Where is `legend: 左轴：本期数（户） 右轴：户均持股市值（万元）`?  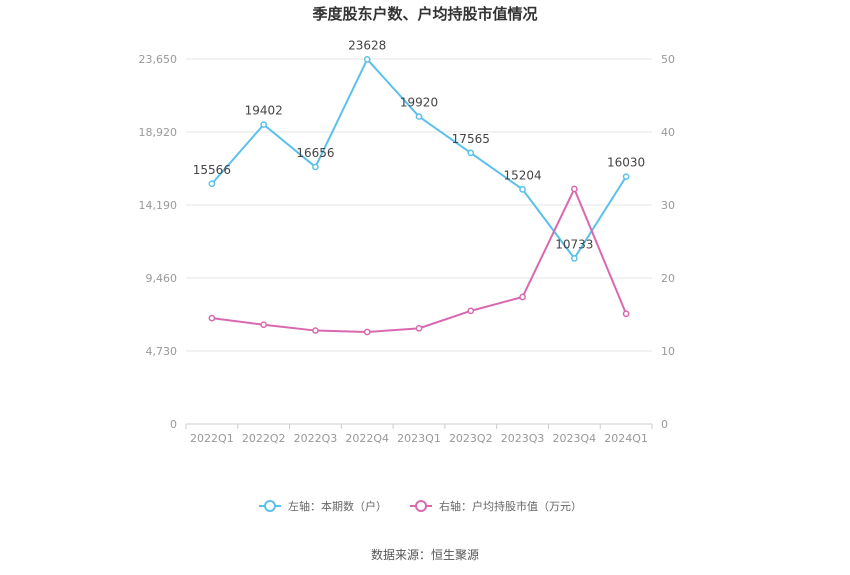
legend: 左轴：本期数（户） 右轴：户均持股市值（万元） is located at coordinates (420, 506).